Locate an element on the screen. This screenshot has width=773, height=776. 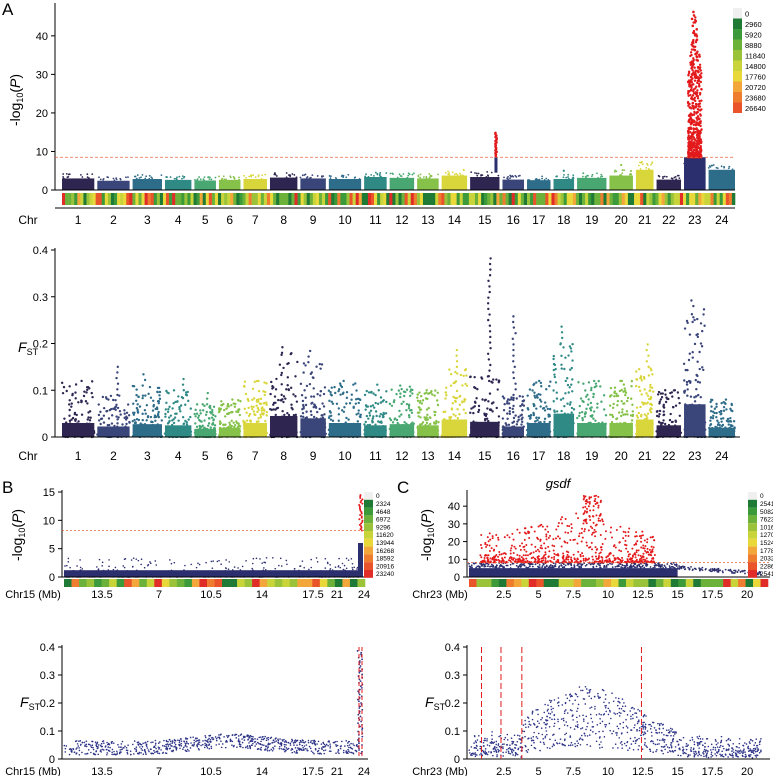
x-tick-labels: Chr15 (Mb) 13.5 7 10.5 14 17.5 21 24 is located at coordinates (187, 595).